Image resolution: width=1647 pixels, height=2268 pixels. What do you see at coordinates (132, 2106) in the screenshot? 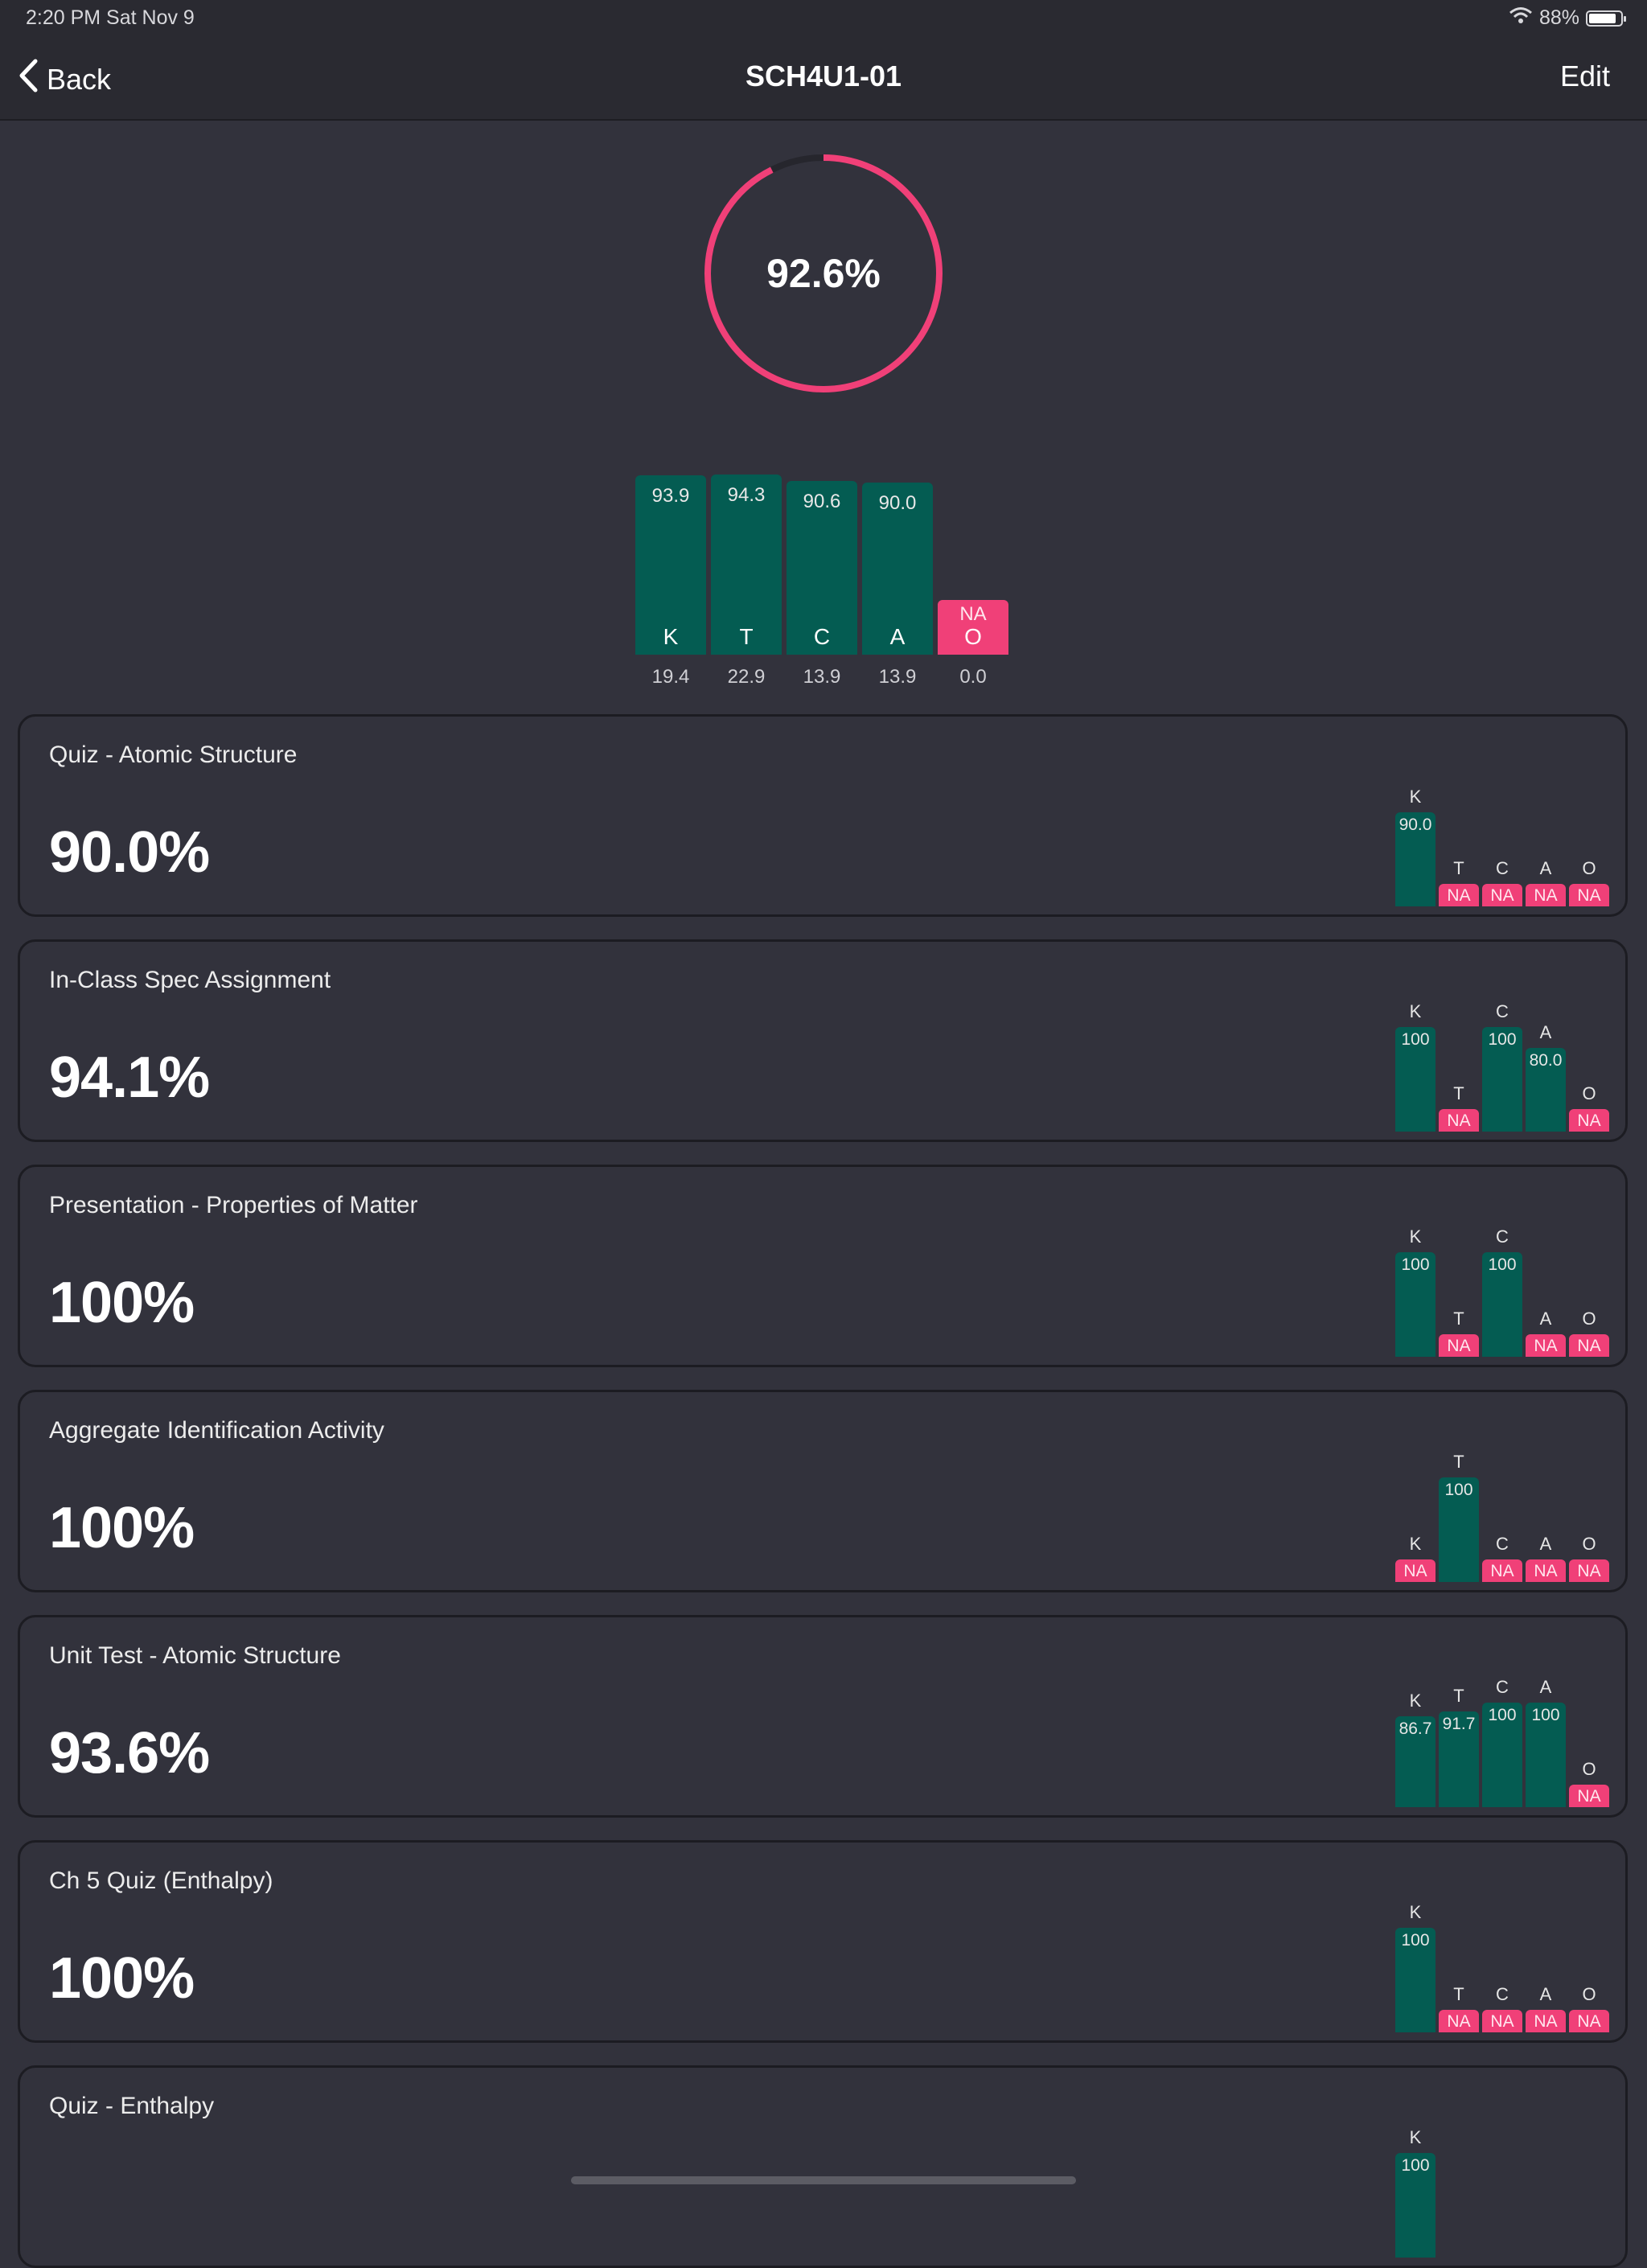
I see `assessment-title: Quiz - Enthalpy` at bounding box center [132, 2106].